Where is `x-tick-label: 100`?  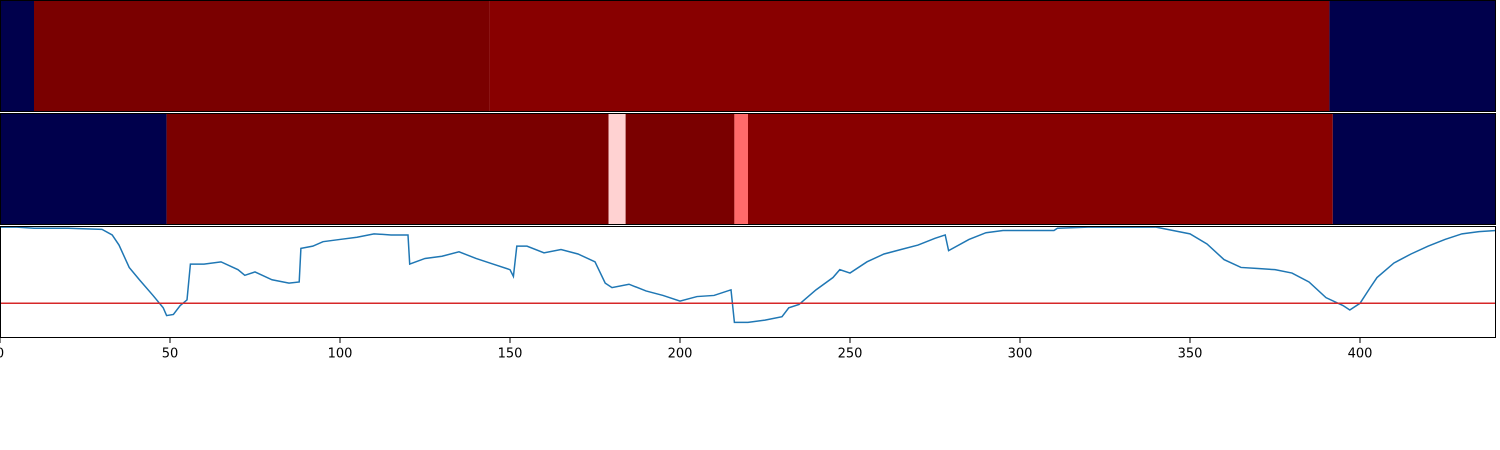 x-tick-label: 100 is located at coordinates (340, 354).